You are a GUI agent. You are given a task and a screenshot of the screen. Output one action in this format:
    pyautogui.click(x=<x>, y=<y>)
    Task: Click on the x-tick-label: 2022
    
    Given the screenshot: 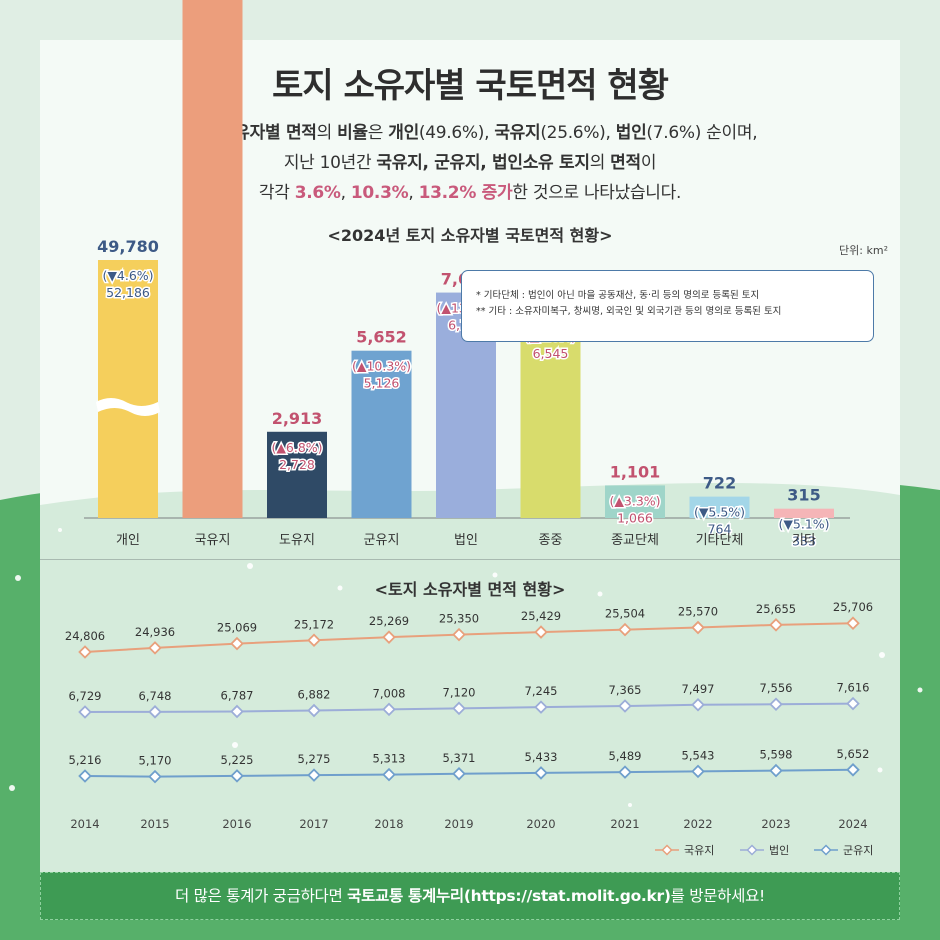 What is the action you would take?
    pyautogui.click(x=697, y=824)
    